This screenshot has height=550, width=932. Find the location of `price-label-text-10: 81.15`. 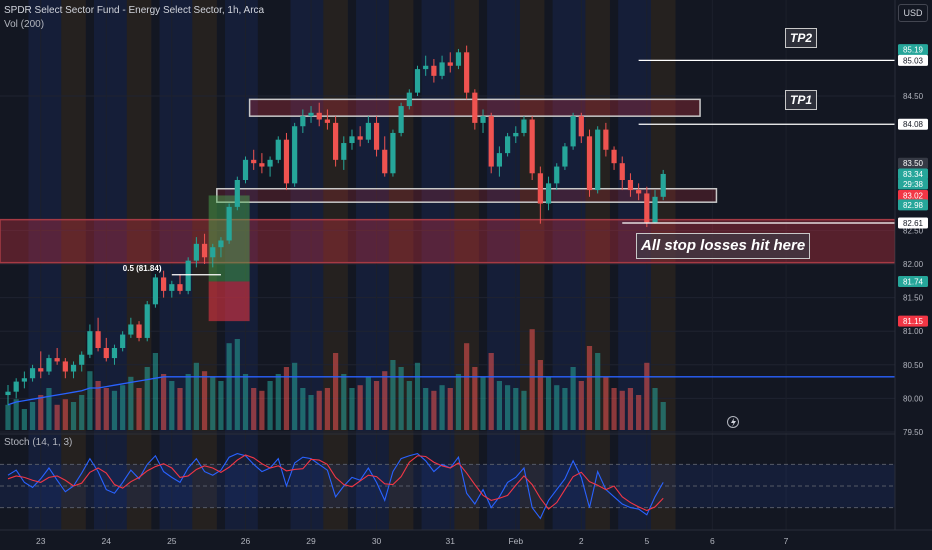

price-label-text-10: 81.15 is located at coordinates (913, 321).